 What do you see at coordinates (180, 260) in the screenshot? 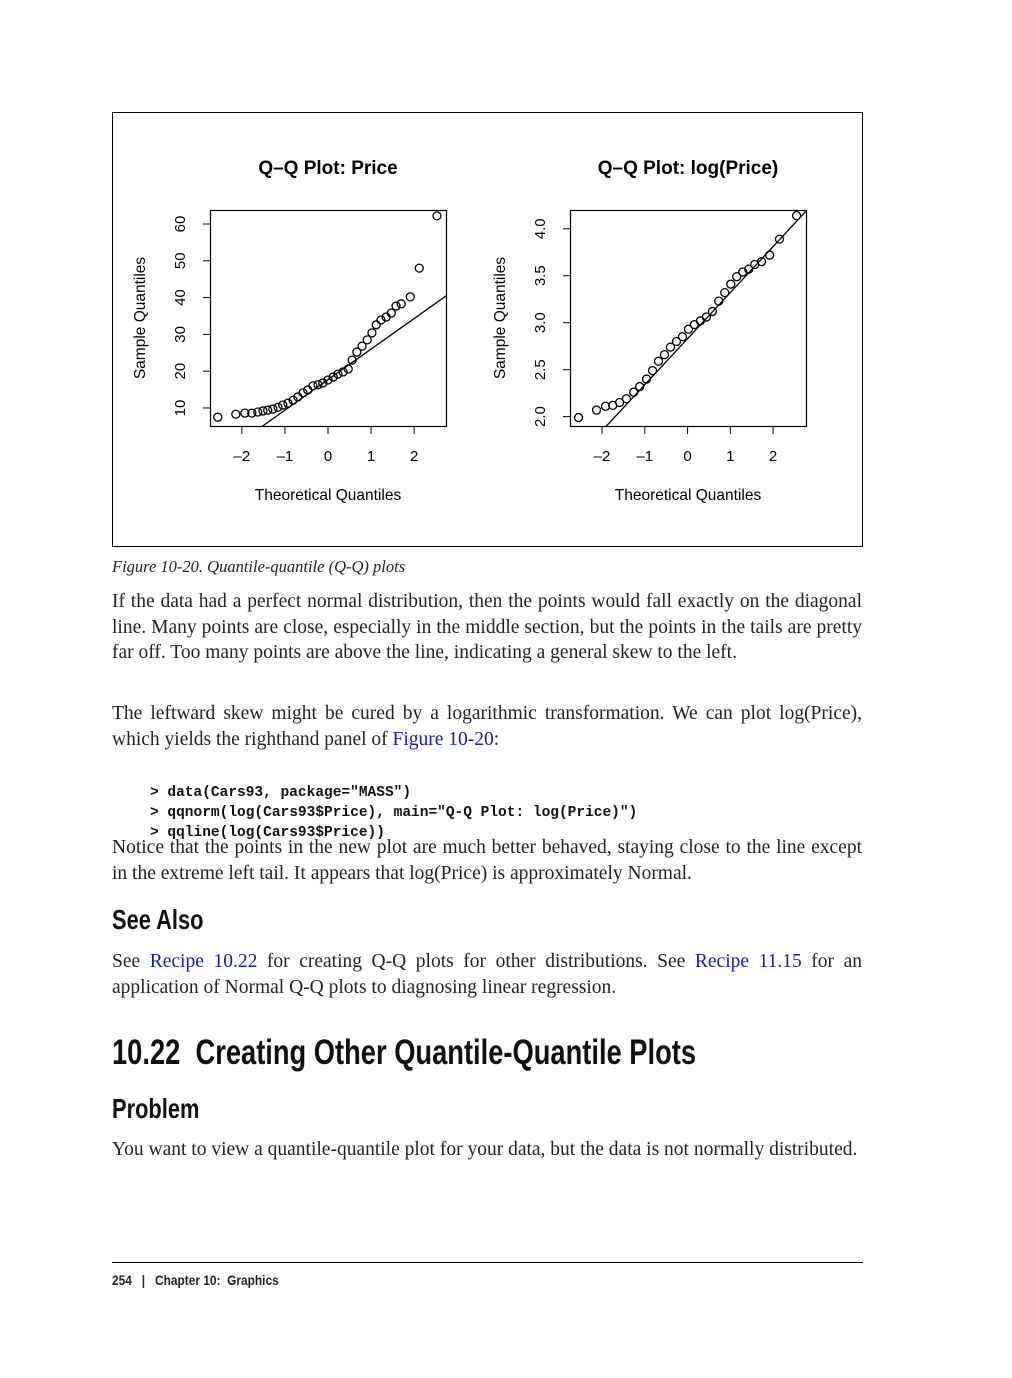
I see `y-tick-label: 50` at bounding box center [180, 260].